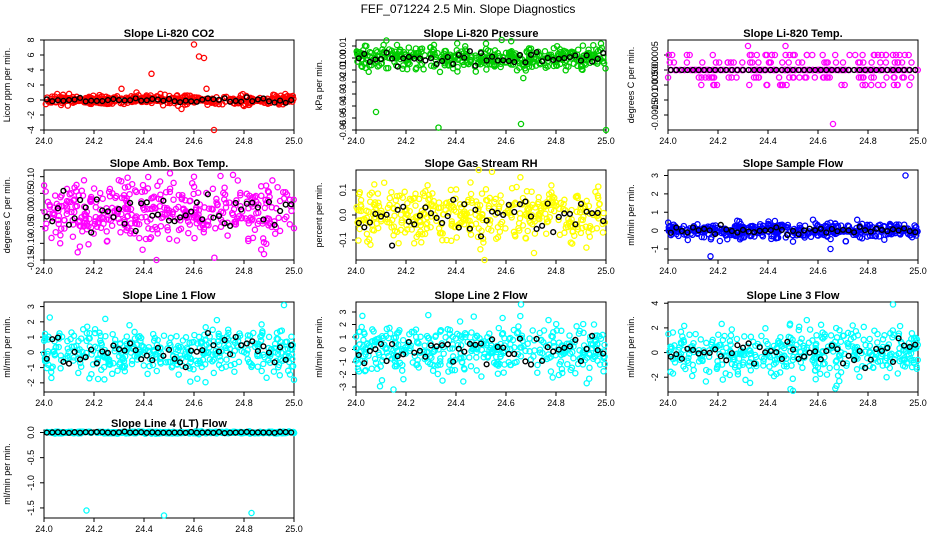 The height and width of the screenshot is (545, 936). Describe the element at coordinates (94, 141) in the screenshot. I see `c0-xtick-label-1: 24.2` at that location.